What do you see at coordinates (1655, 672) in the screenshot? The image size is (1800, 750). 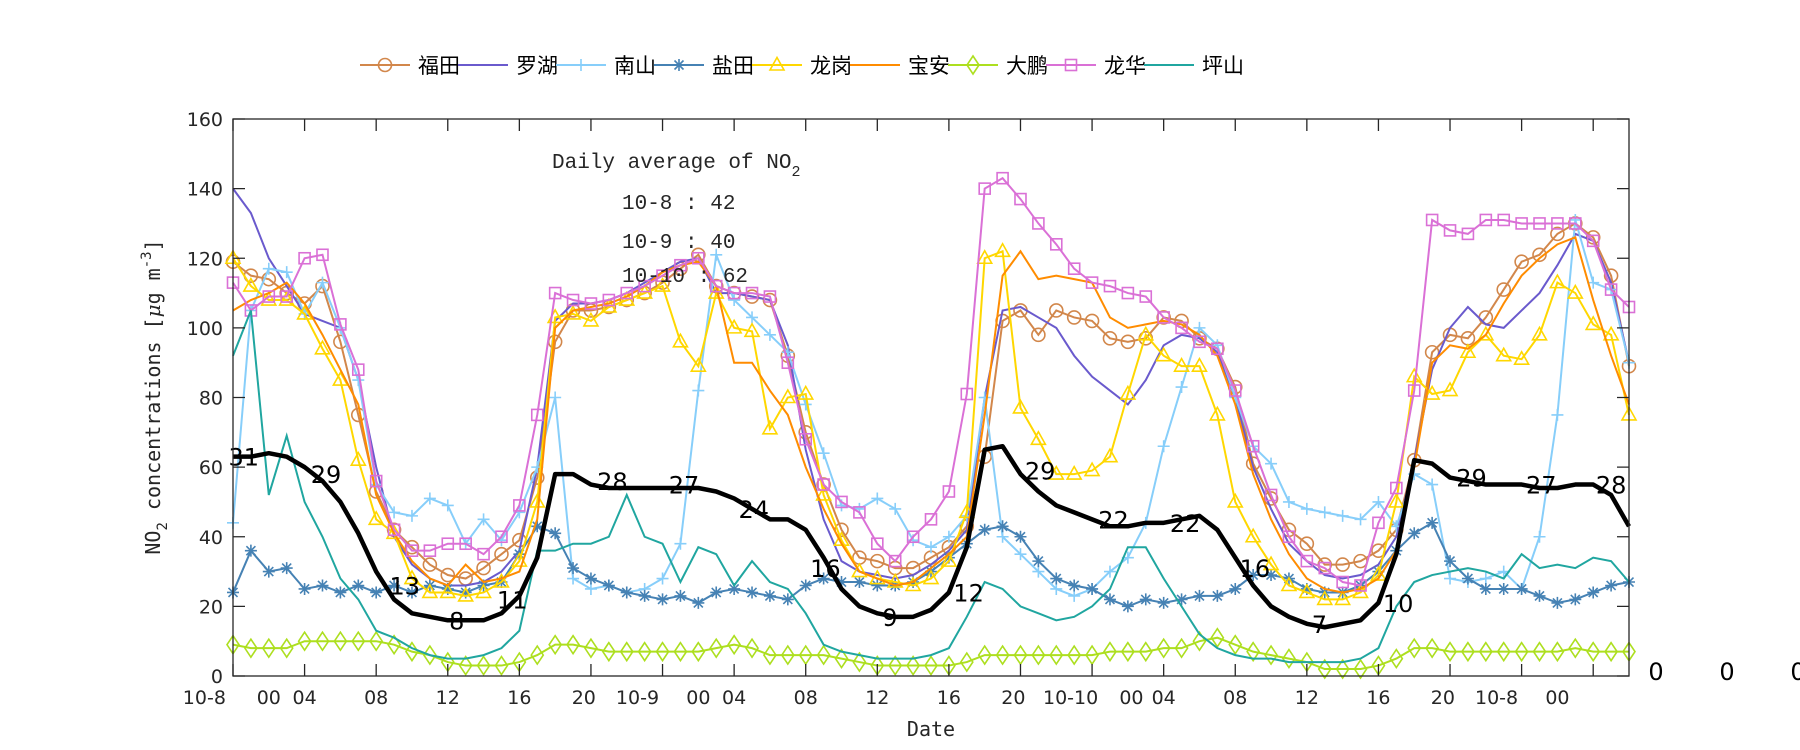 I see `right-zero-label: 0` at bounding box center [1655, 672].